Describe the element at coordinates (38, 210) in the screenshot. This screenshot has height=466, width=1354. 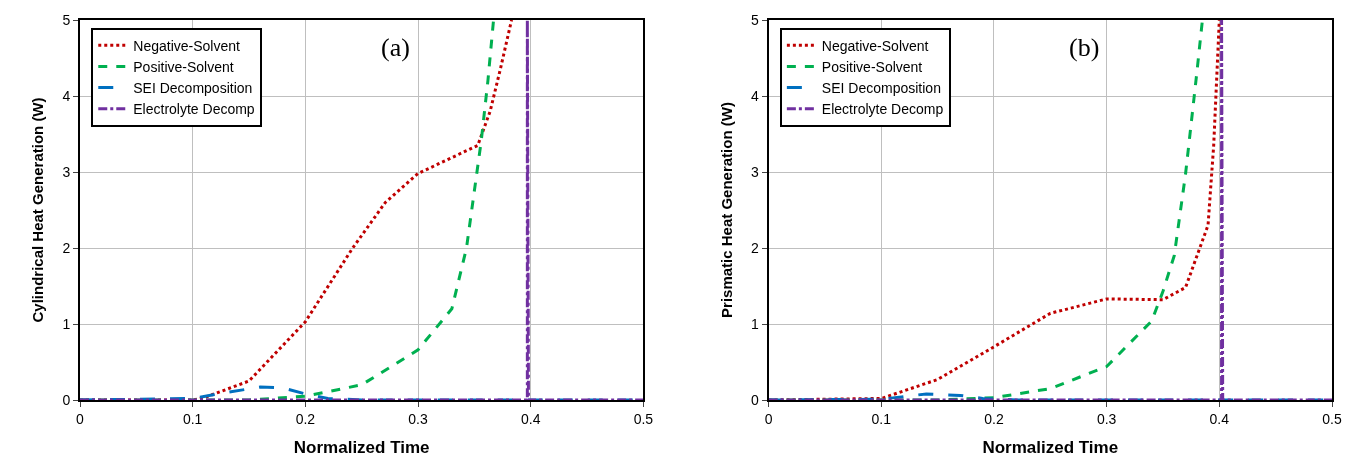
I see `y-axis-title: Cylindrical Heat Generation (W)` at that location.